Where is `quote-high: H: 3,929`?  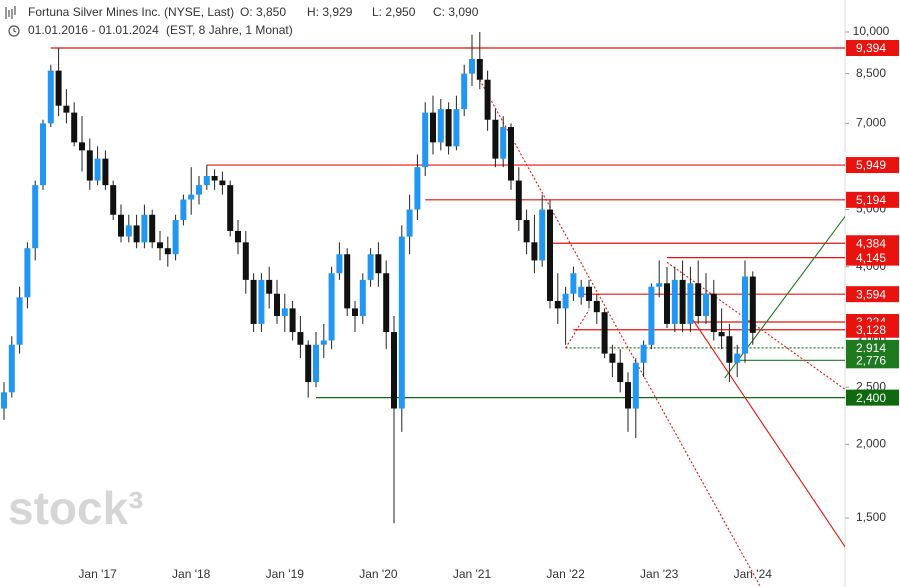
quote-high: H: 3,929 is located at coordinates (330, 12).